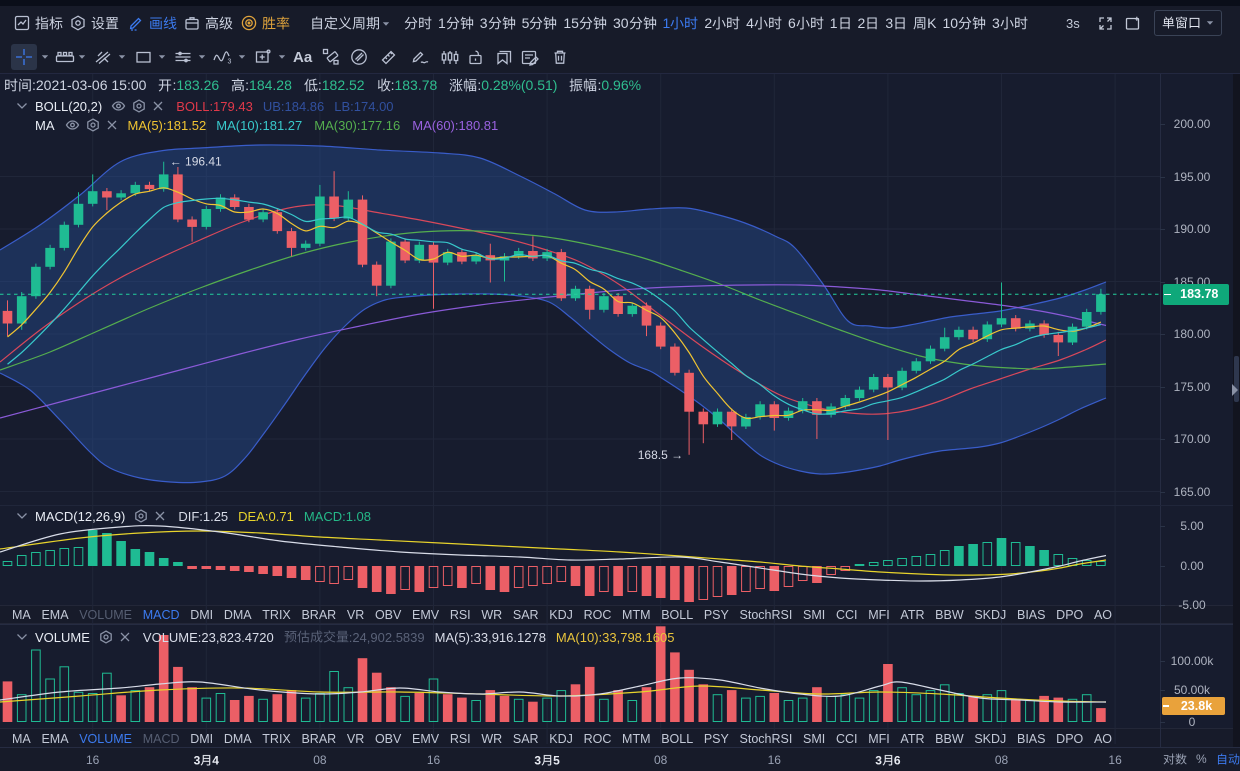 Image resolution: width=1240 pixels, height=771 pixels. What do you see at coordinates (230, 62) in the screenshot?
I see `svg-text: 3` at bounding box center [230, 62].